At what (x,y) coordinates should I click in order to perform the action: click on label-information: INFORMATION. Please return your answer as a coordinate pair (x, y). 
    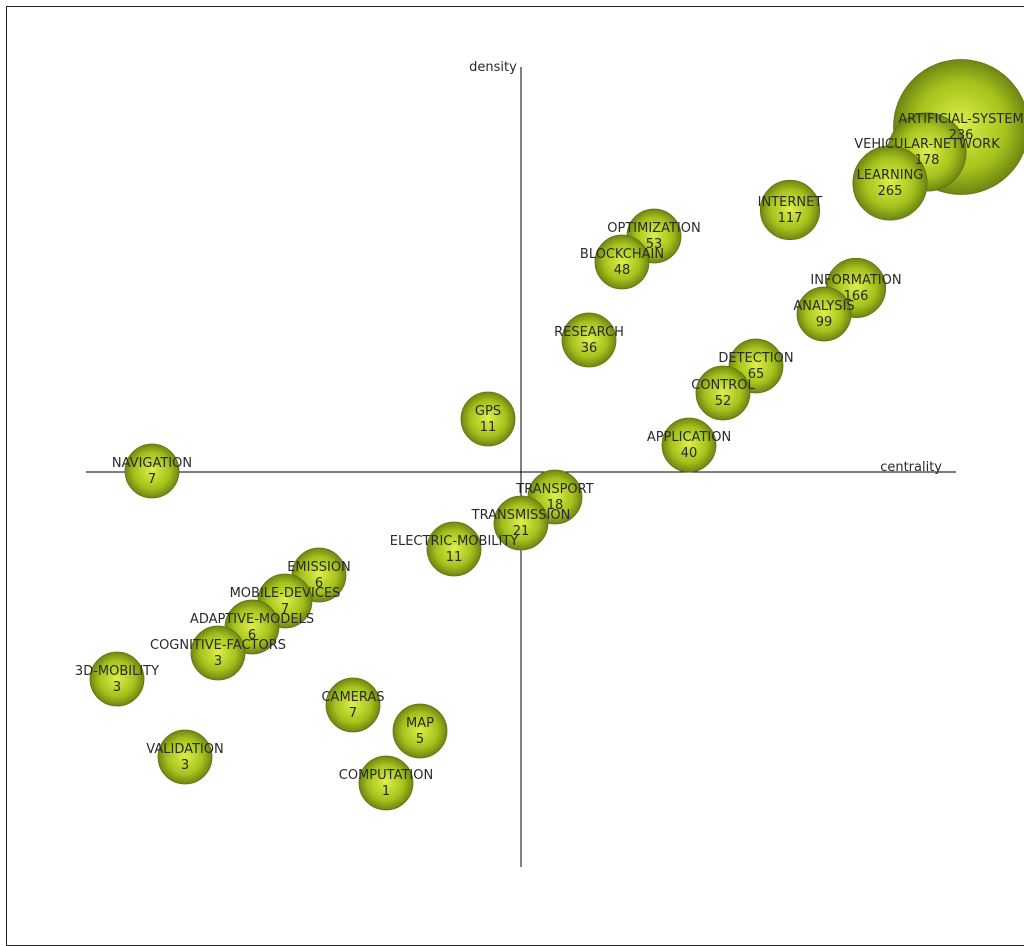
    Looking at the image, I should click on (855, 280).